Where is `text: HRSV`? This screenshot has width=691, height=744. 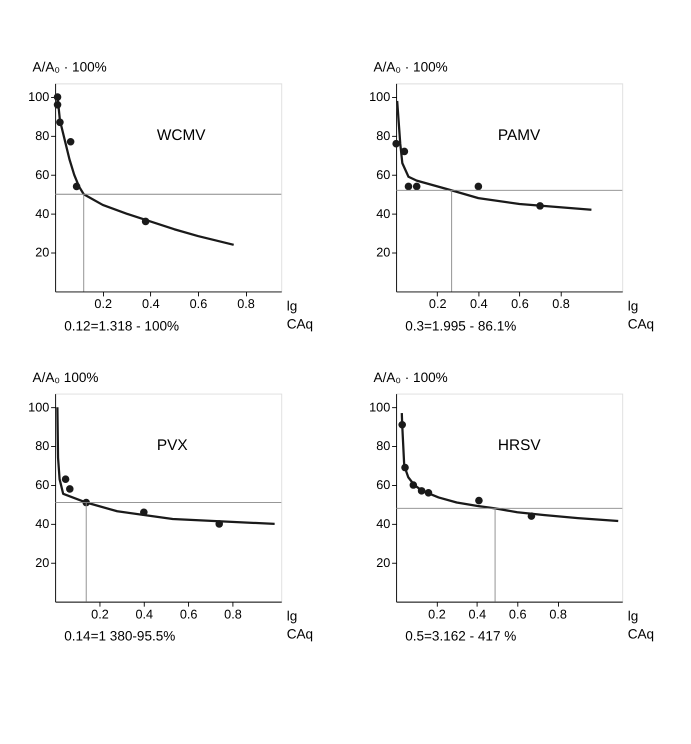
text: HRSV is located at coordinates (520, 445).